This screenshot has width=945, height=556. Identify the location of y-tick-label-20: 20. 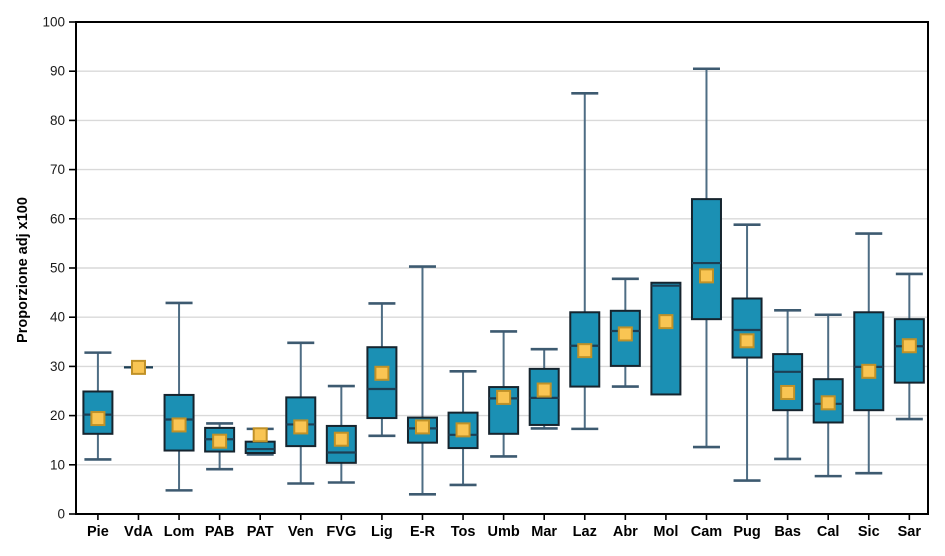
(57, 415).